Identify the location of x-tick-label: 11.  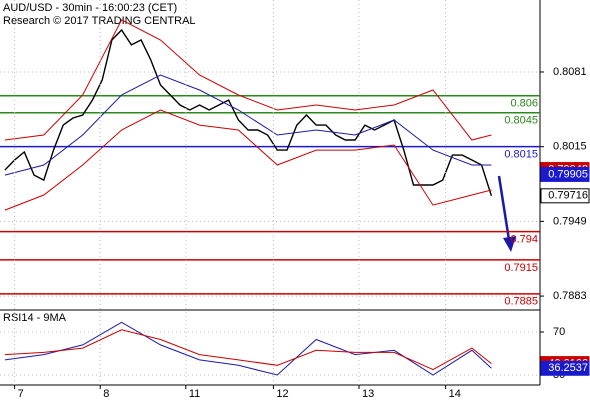
(194, 394).